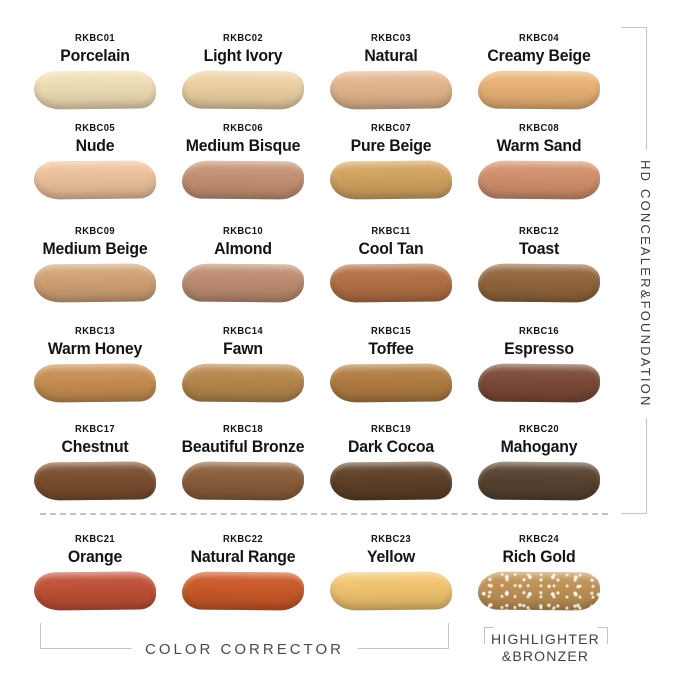 The width and height of the screenshot is (679, 679). I want to click on shade-cell-rkbc09: RKBC09 Medium Beige, so click(95, 264).